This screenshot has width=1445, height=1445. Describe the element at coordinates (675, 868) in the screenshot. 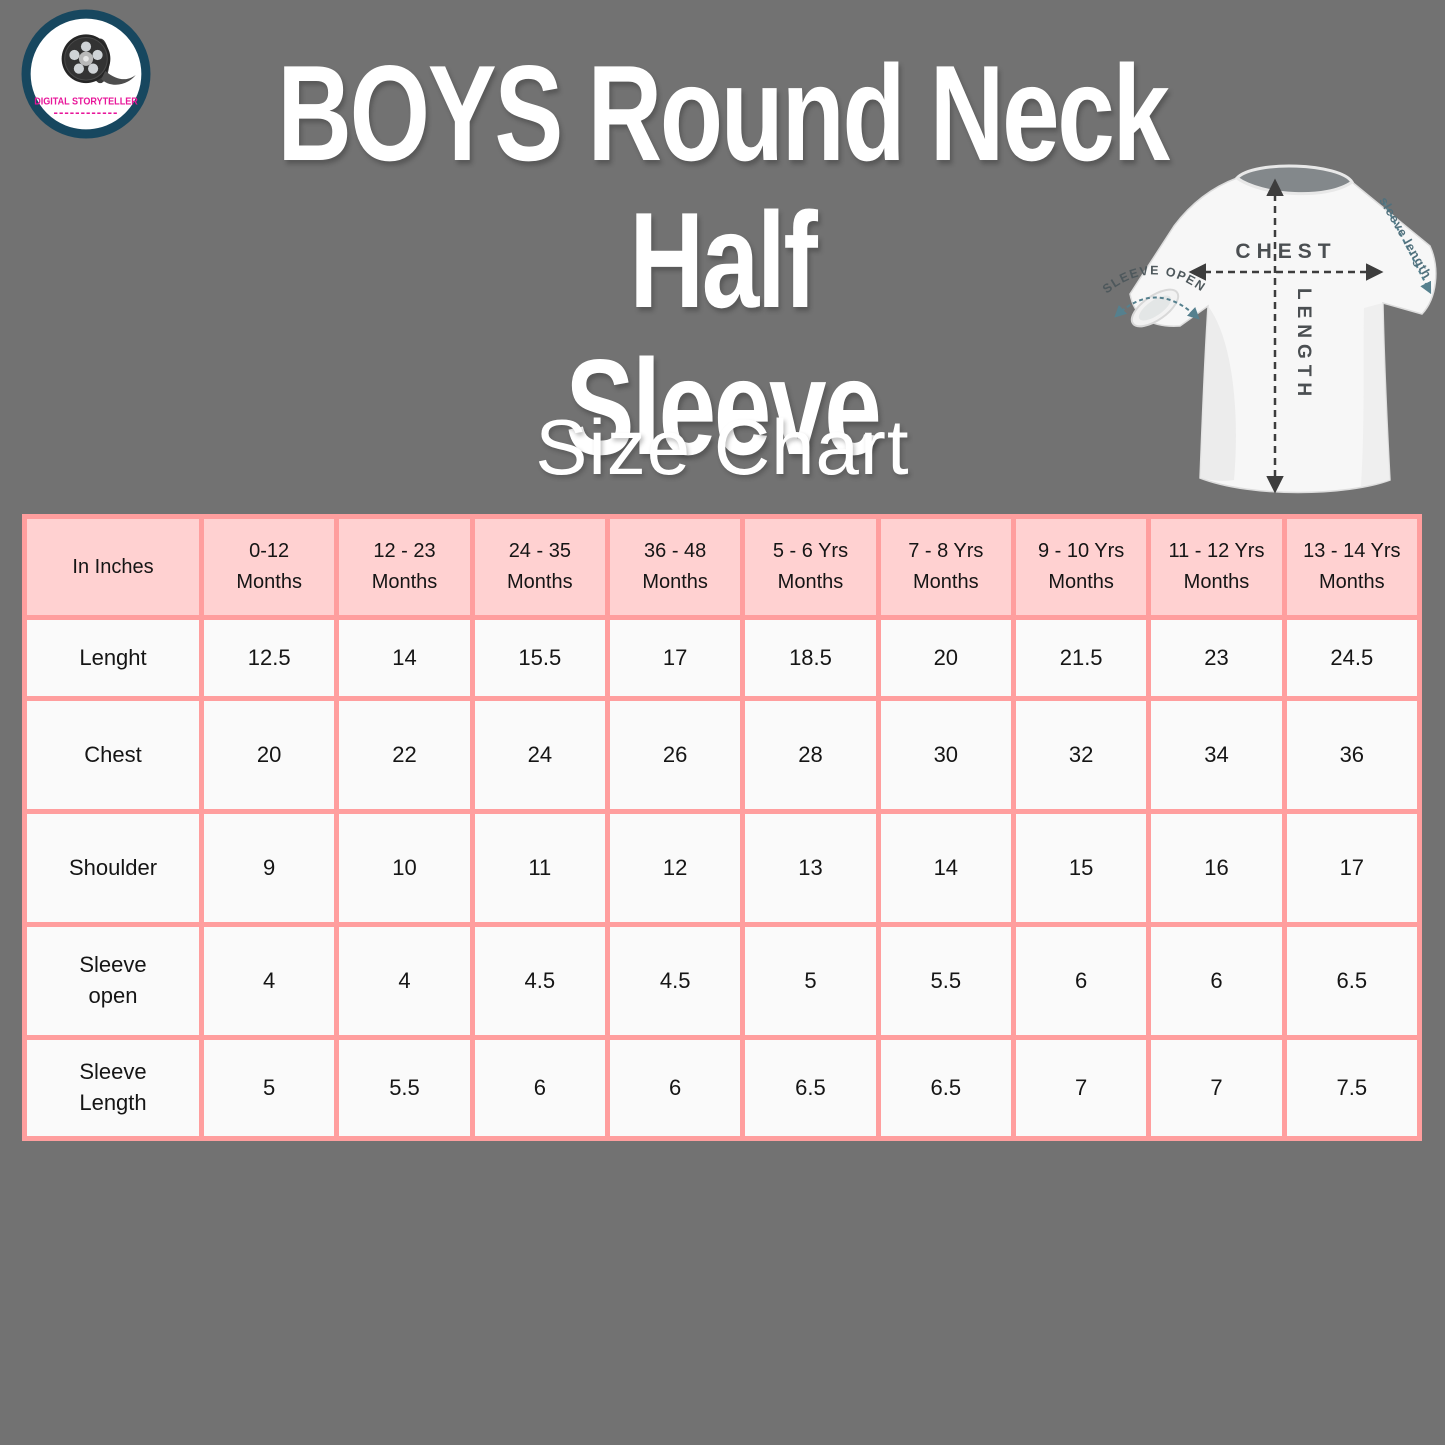

I see `size-value-cell: 12` at that location.